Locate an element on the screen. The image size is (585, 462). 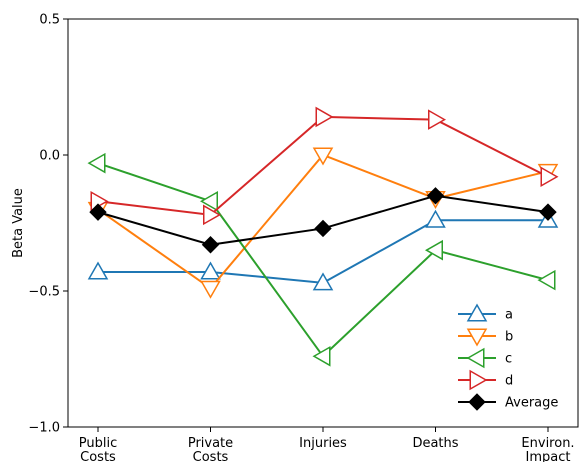
x-tick-label: Injuries is located at coordinates (323, 443).